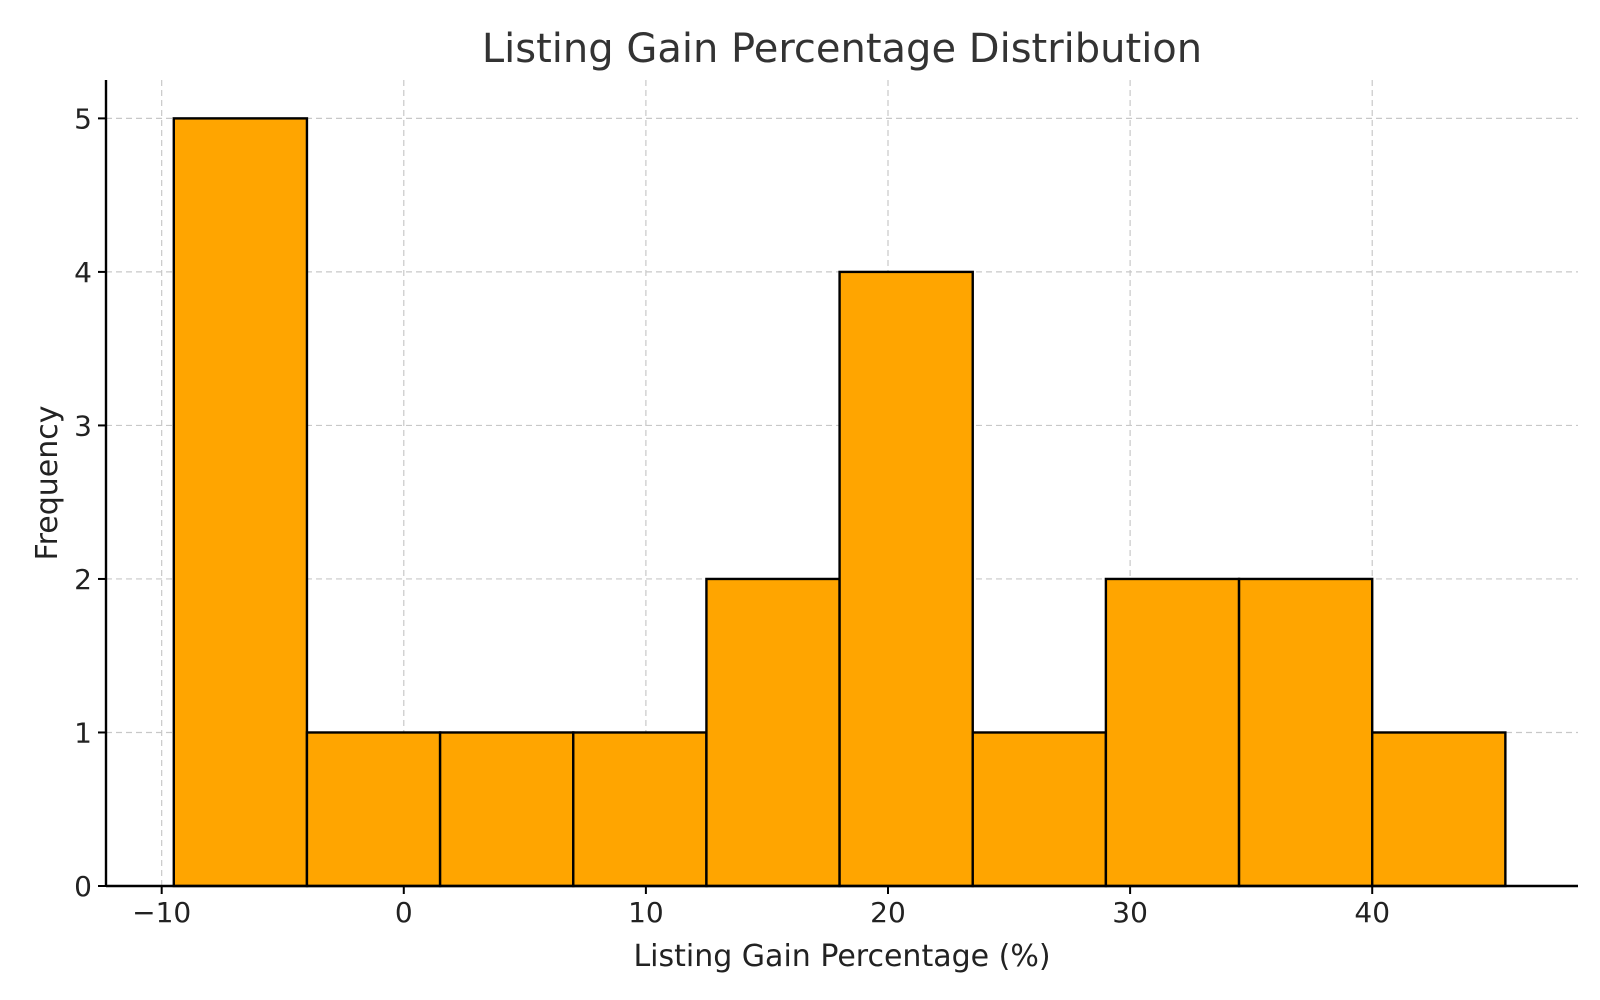  What do you see at coordinates (1372, 912) in the screenshot?
I see `x-tick-label: 40` at bounding box center [1372, 912].